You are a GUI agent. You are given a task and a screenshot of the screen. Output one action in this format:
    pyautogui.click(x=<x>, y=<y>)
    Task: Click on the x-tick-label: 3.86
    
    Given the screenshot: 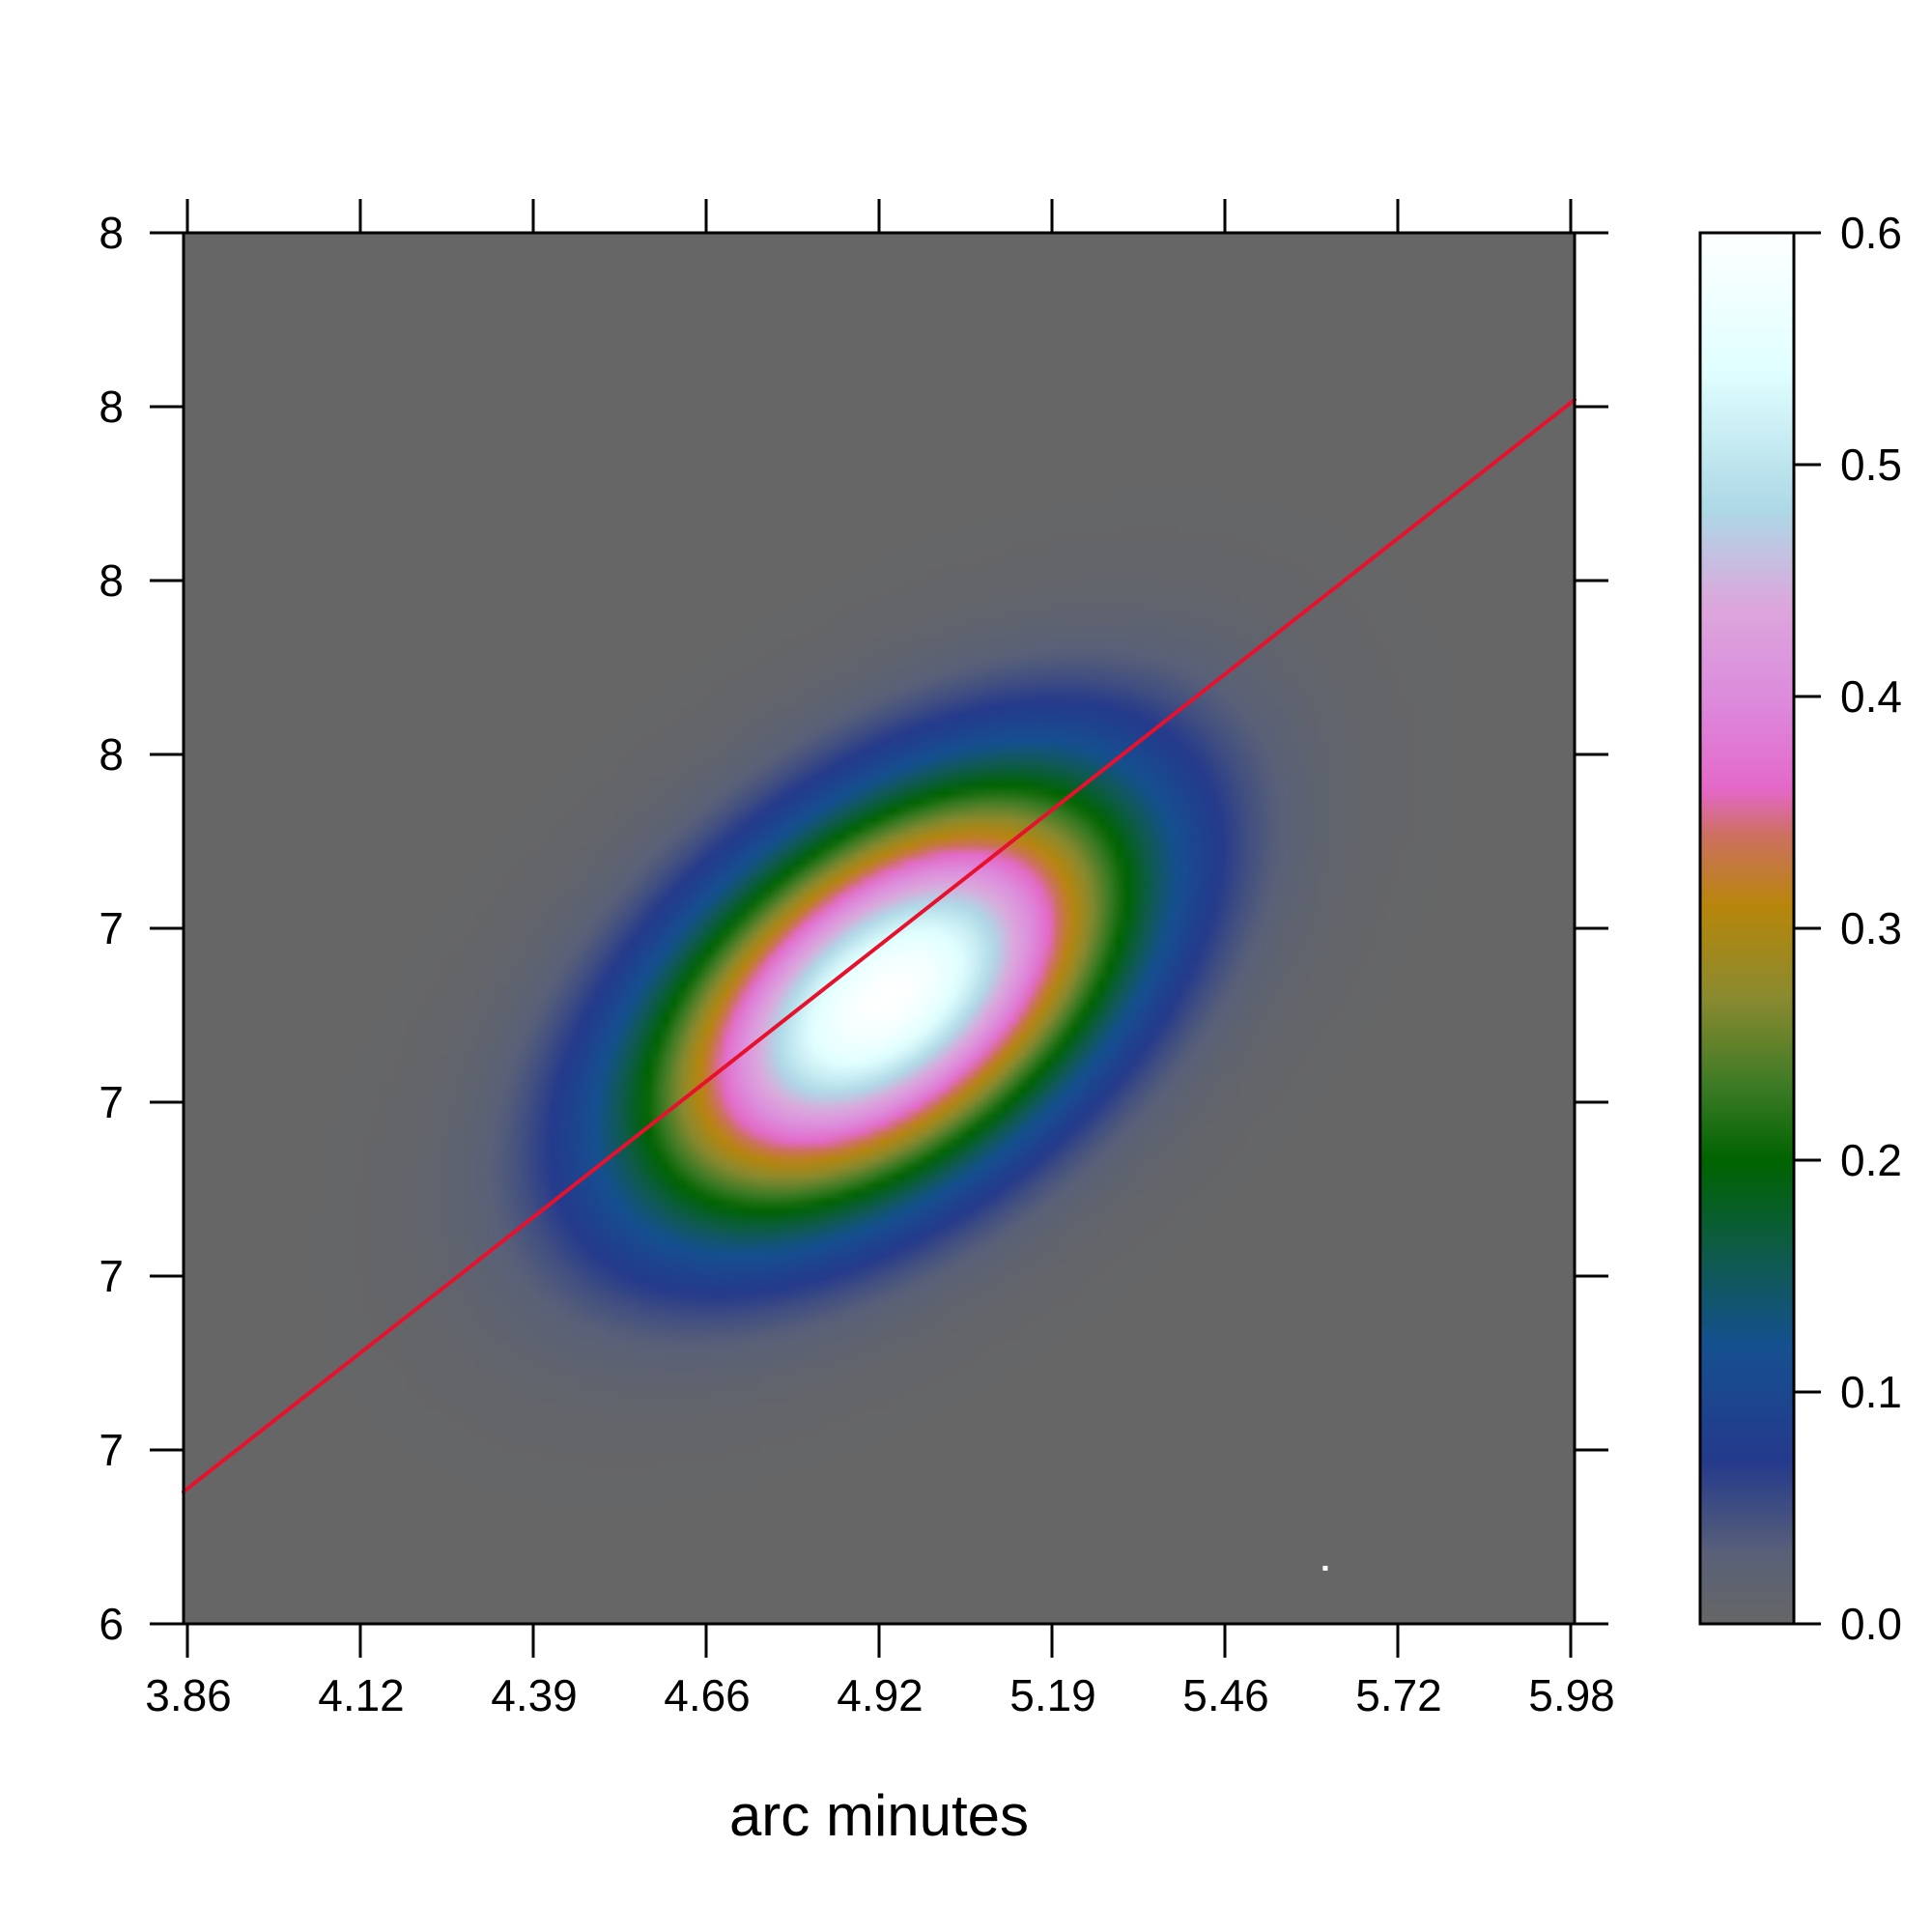 What is the action you would take?
    pyautogui.click(x=188, y=1695)
    